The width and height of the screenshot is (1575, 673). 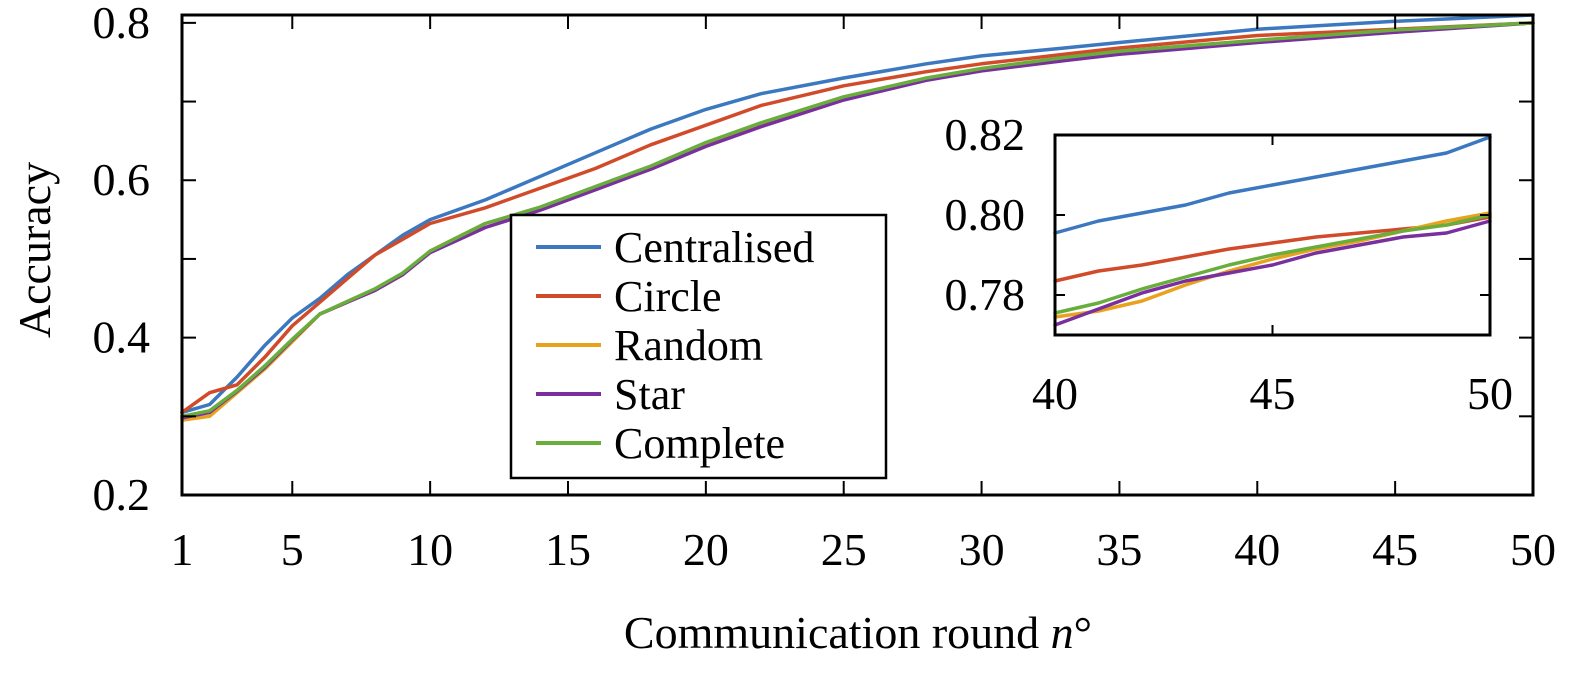 What do you see at coordinates (1272, 185) in the screenshot?
I see `inset-series-line-centralised` at bounding box center [1272, 185].